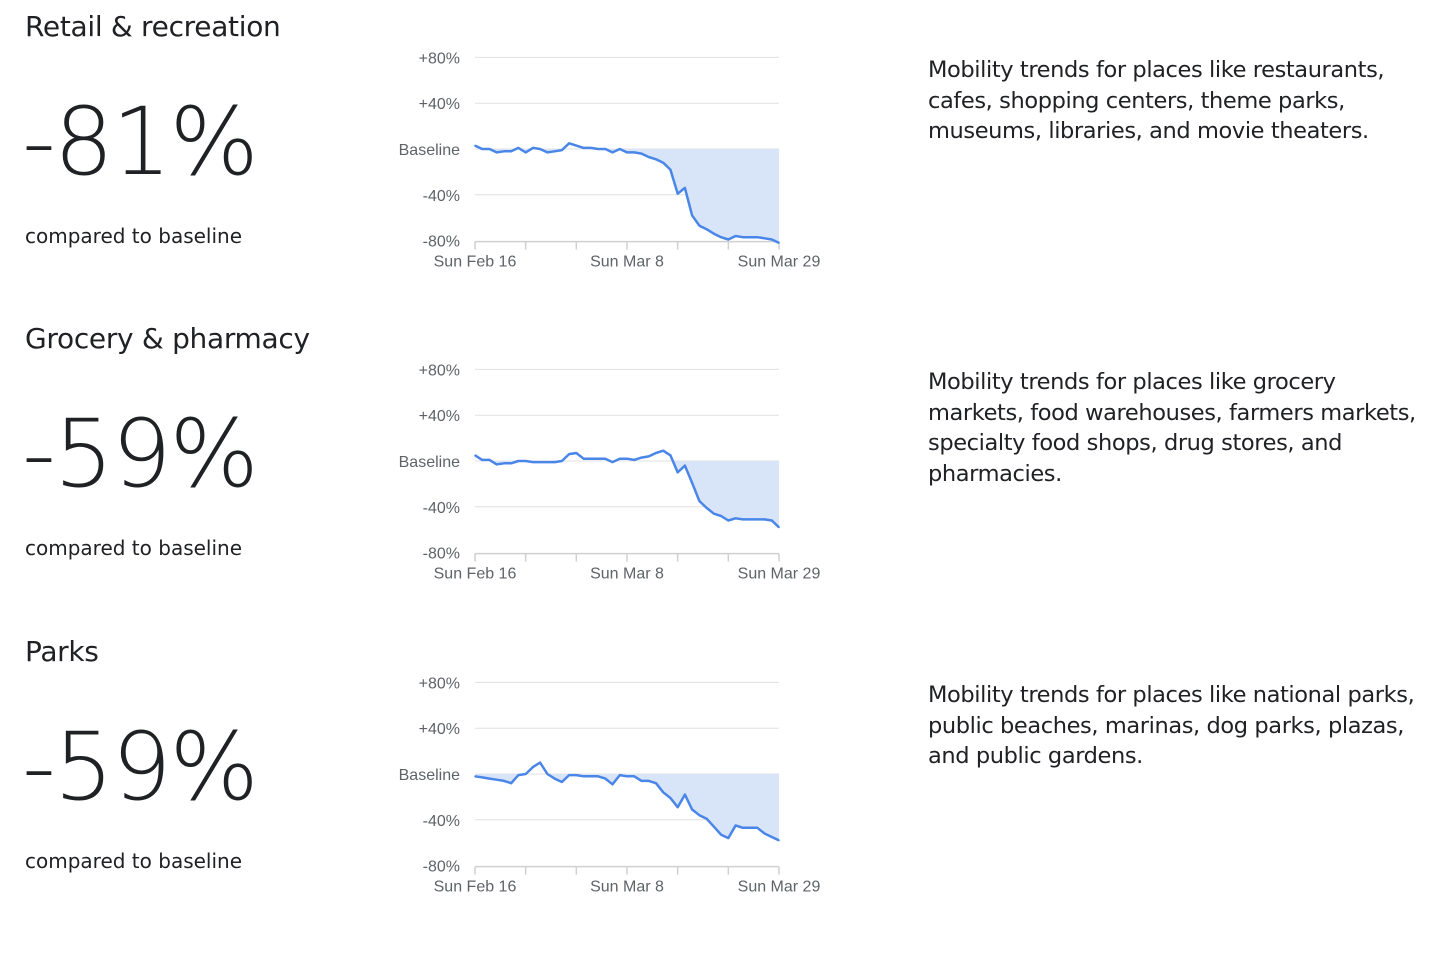 The image size is (1454, 960). Describe the element at coordinates (62, 651) in the screenshot. I see `category-title: Parks` at that location.